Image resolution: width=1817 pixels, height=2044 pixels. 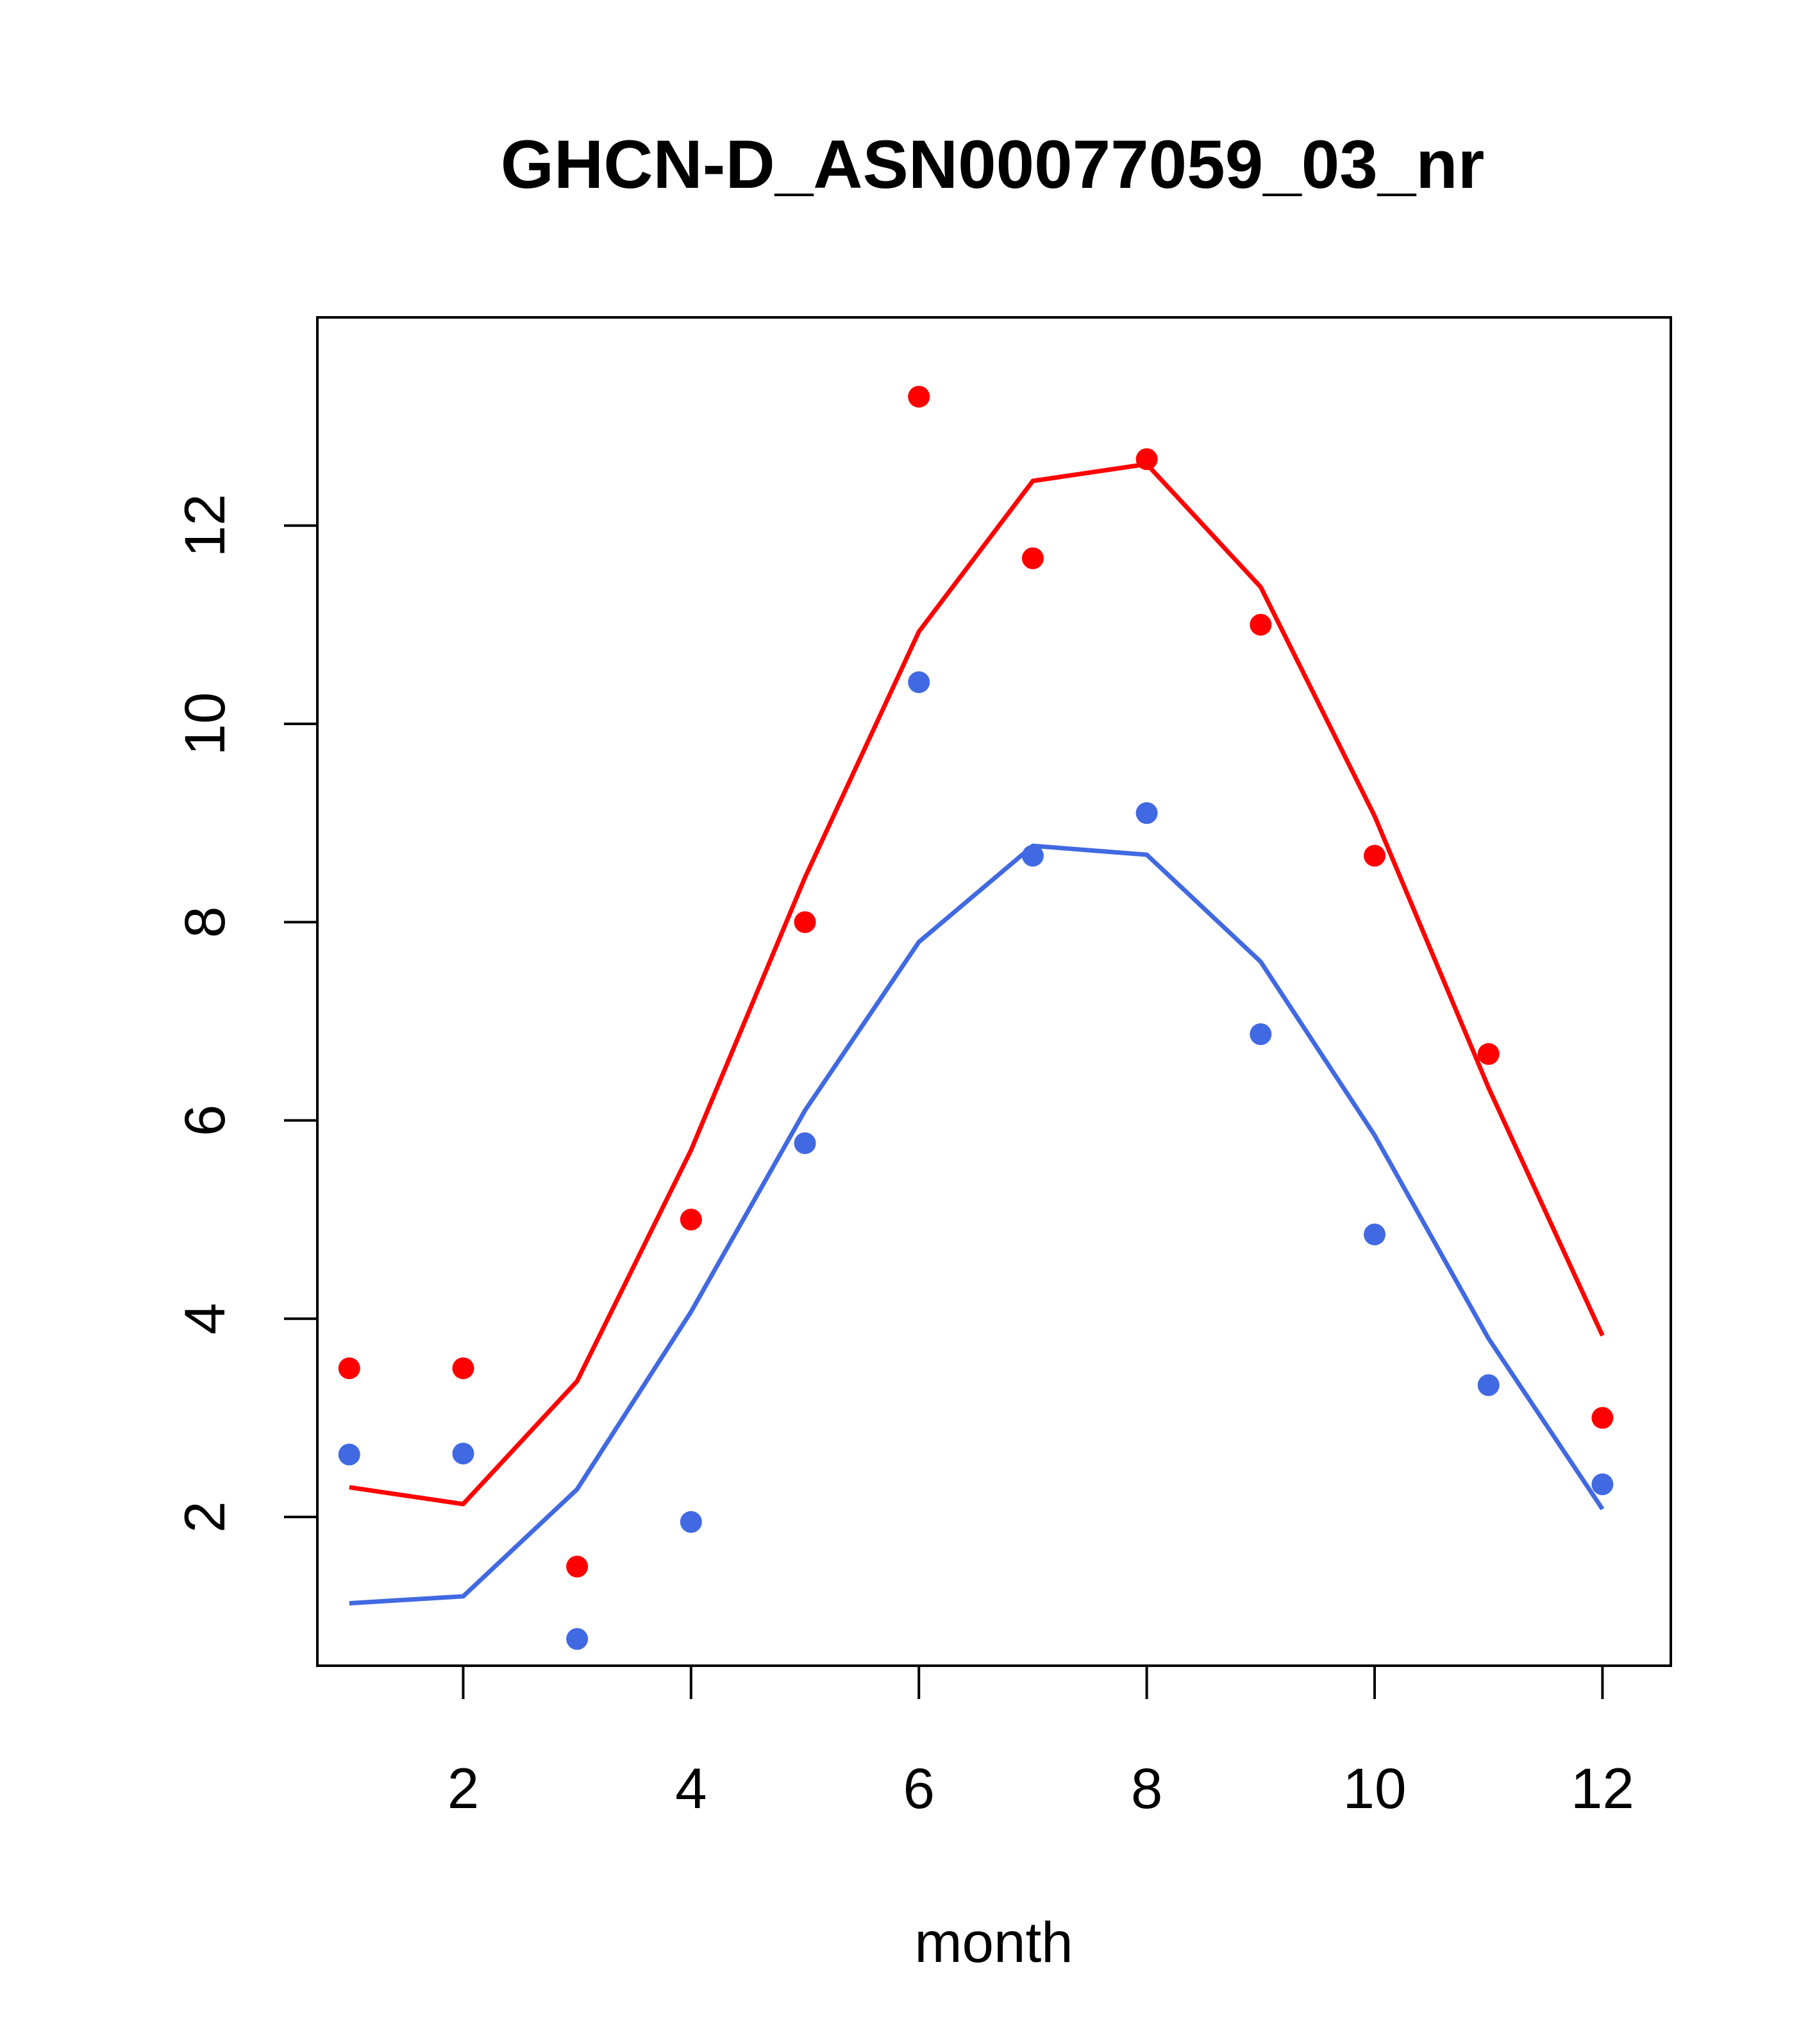 I want to click on x-tick-label: 2, so click(x=464, y=1788).